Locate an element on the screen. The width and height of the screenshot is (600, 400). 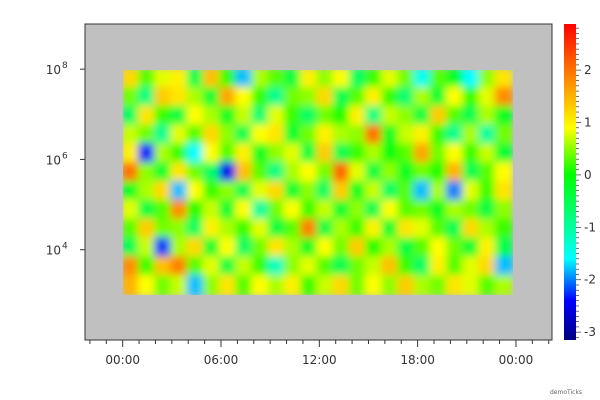
y-tick-exponent: 4 is located at coordinates (65, 247).